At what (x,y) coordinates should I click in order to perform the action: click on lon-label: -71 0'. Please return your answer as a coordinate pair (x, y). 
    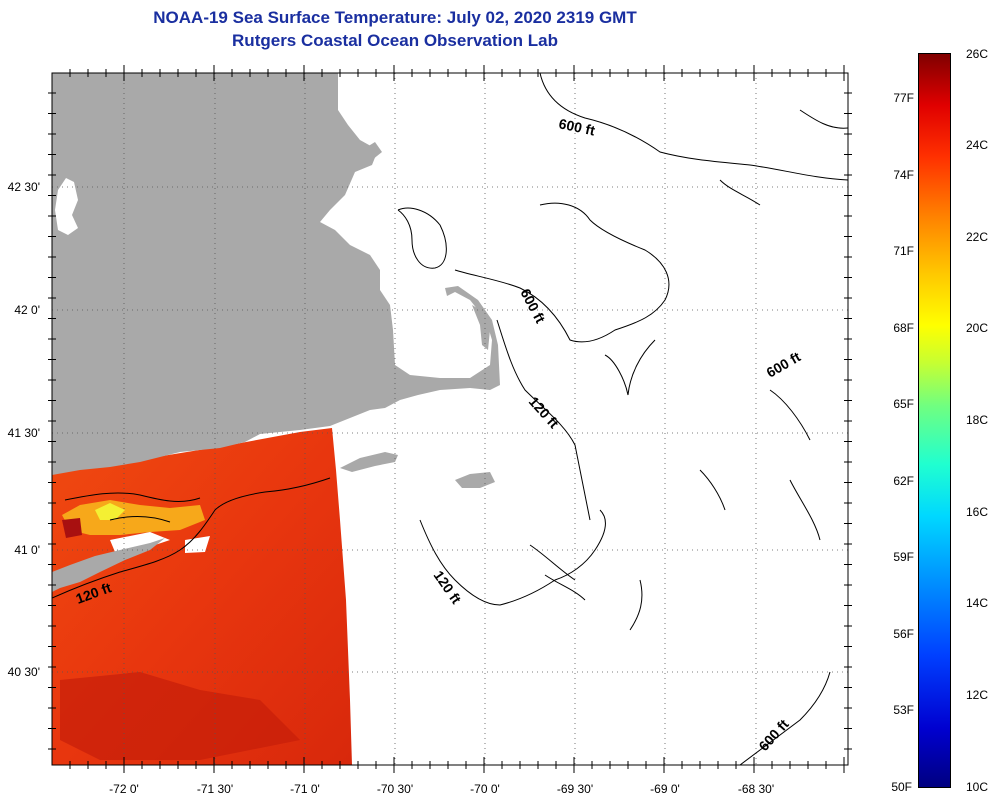
    Looking at the image, I should click on (305, 789).